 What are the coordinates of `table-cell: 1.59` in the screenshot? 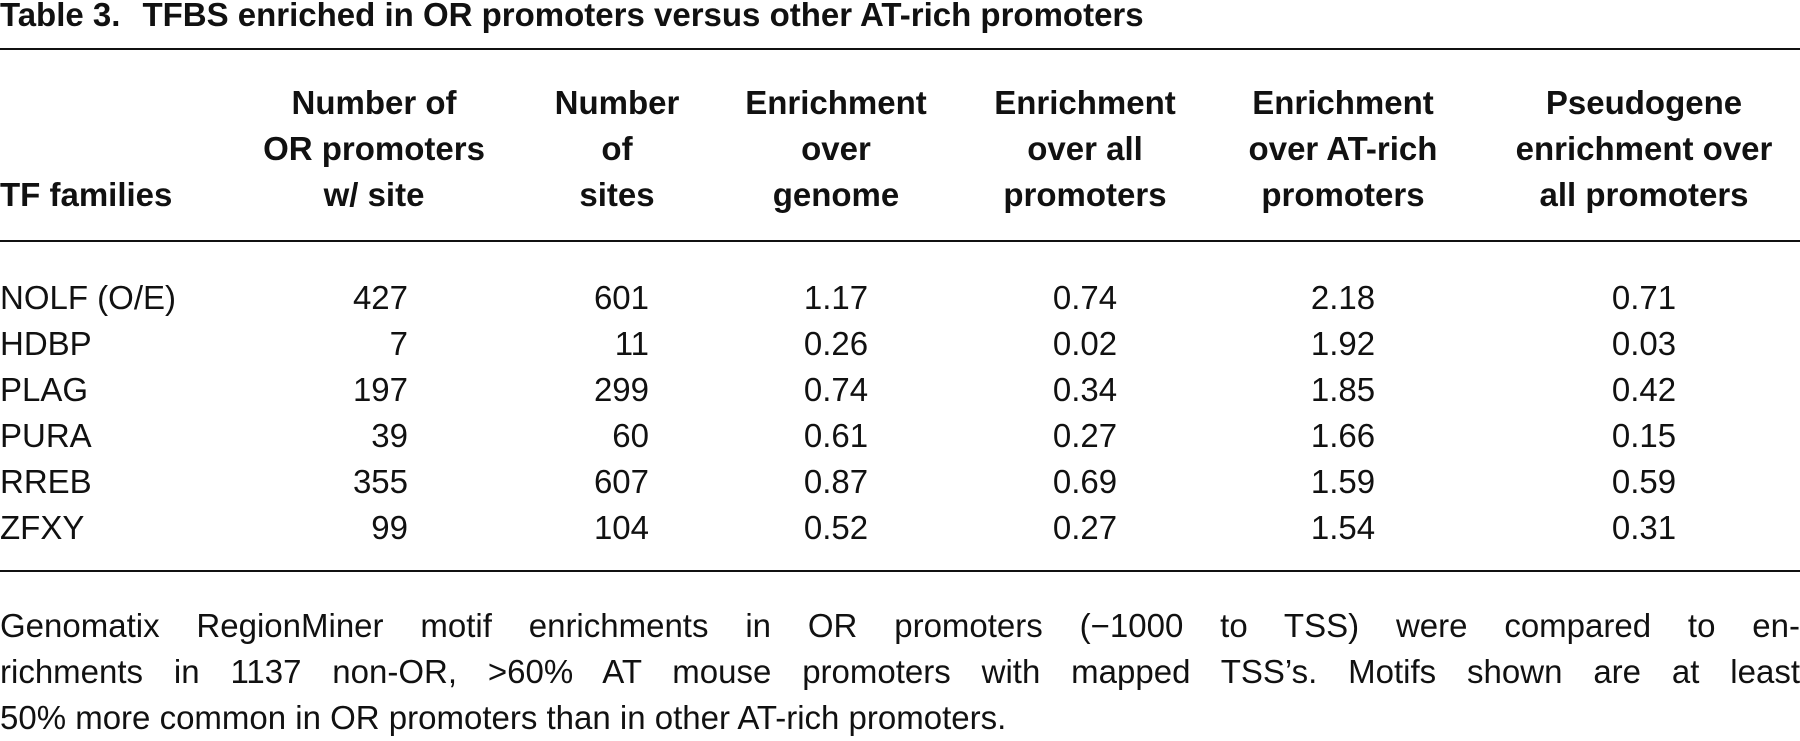 It's located at (1343, 481).